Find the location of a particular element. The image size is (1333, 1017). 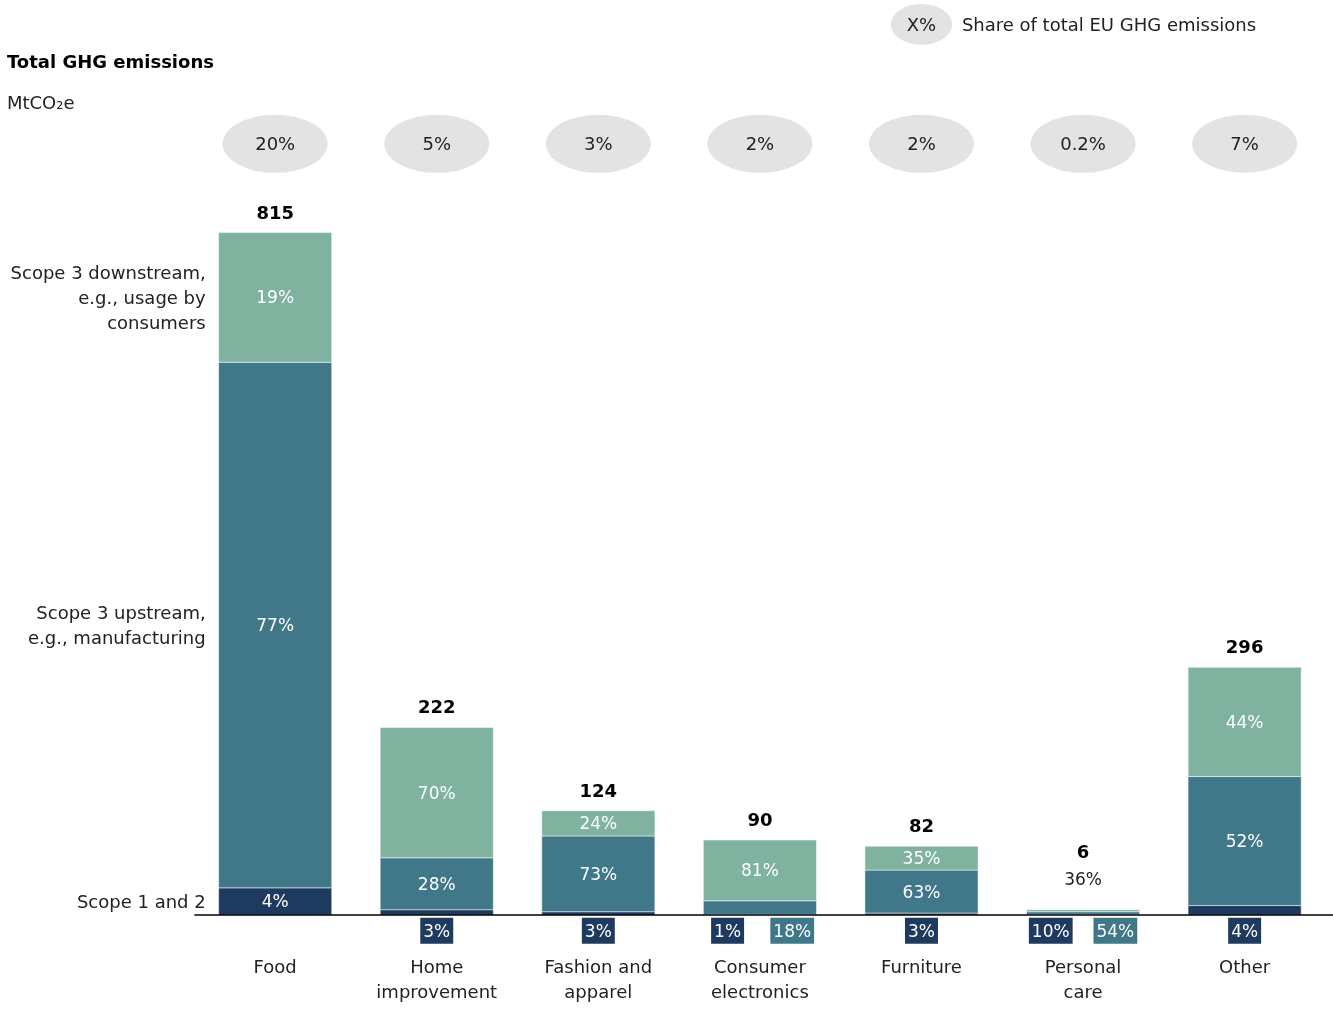

annotation: 63% is located at coordinates (921, 891).